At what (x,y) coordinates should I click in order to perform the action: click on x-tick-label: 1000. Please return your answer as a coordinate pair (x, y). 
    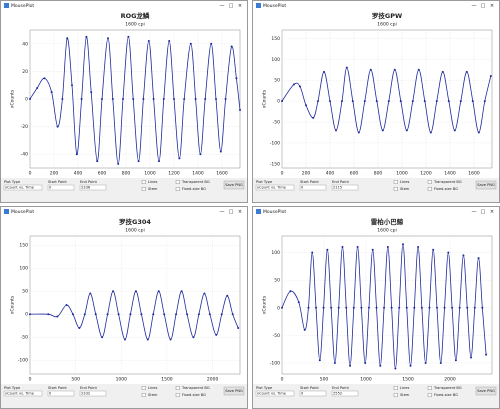
    Looking at the image, I should click on (366, 380).